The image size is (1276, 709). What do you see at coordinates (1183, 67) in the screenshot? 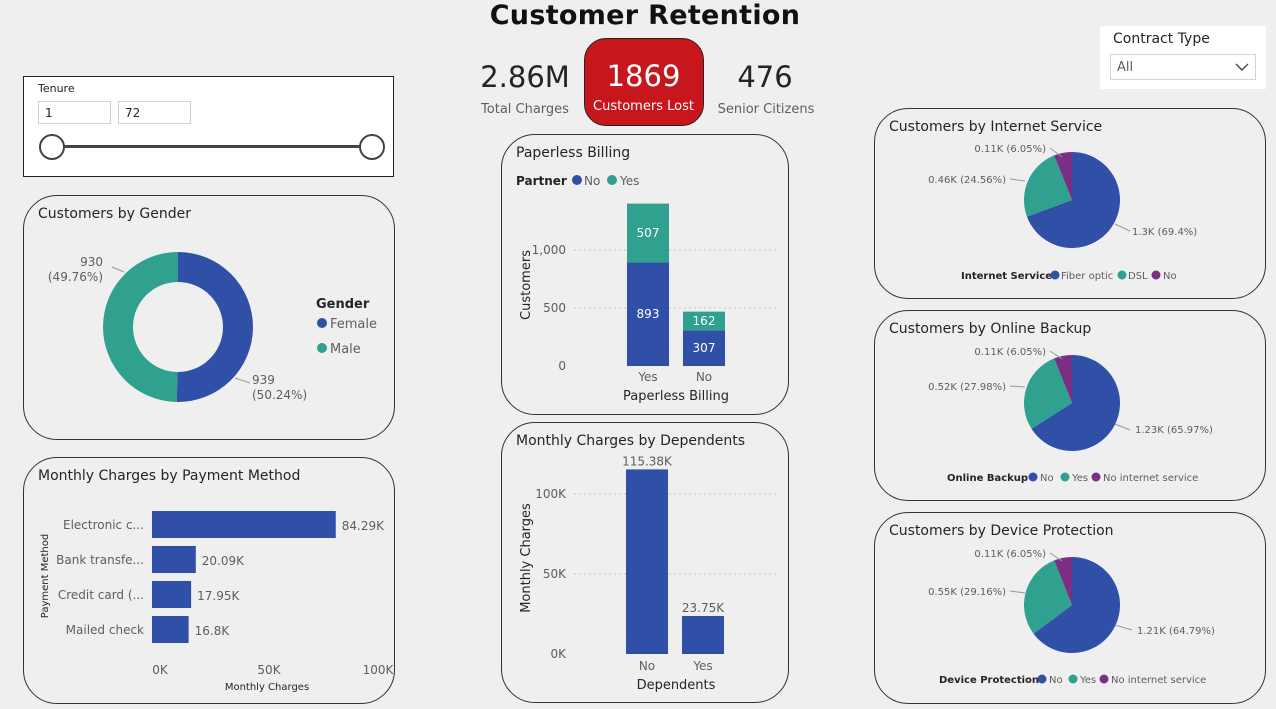
I see `contract-type-dropdown: All` at bounding box center [1183, 67].